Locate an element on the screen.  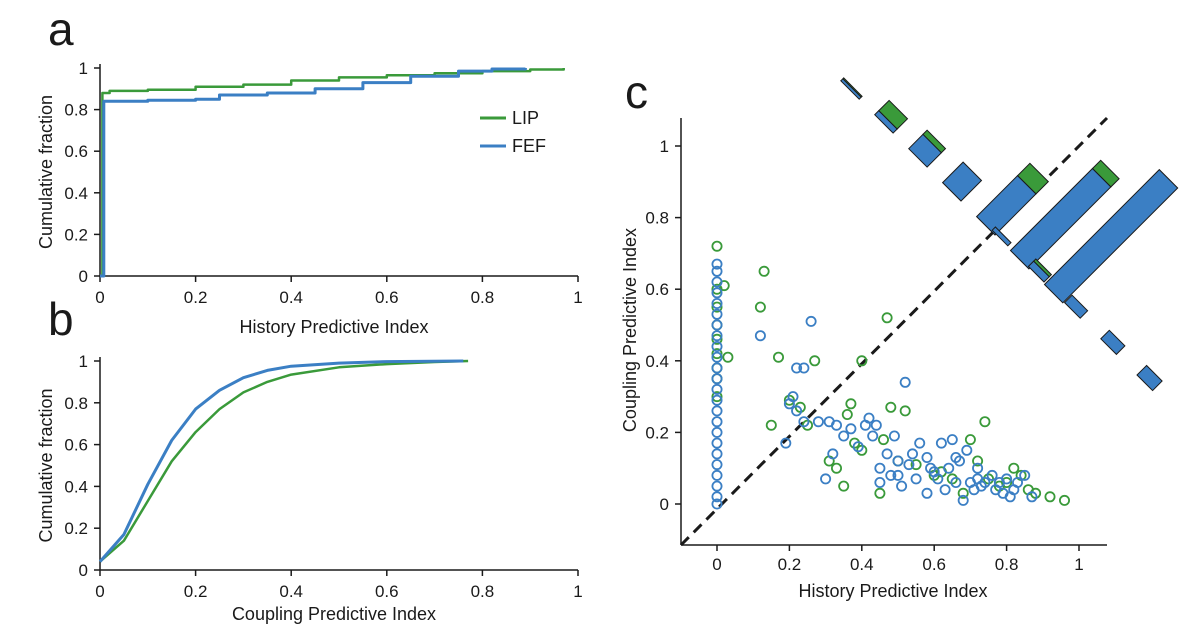
x-tick-label: 0.6 is located at coordinates (934, 564).